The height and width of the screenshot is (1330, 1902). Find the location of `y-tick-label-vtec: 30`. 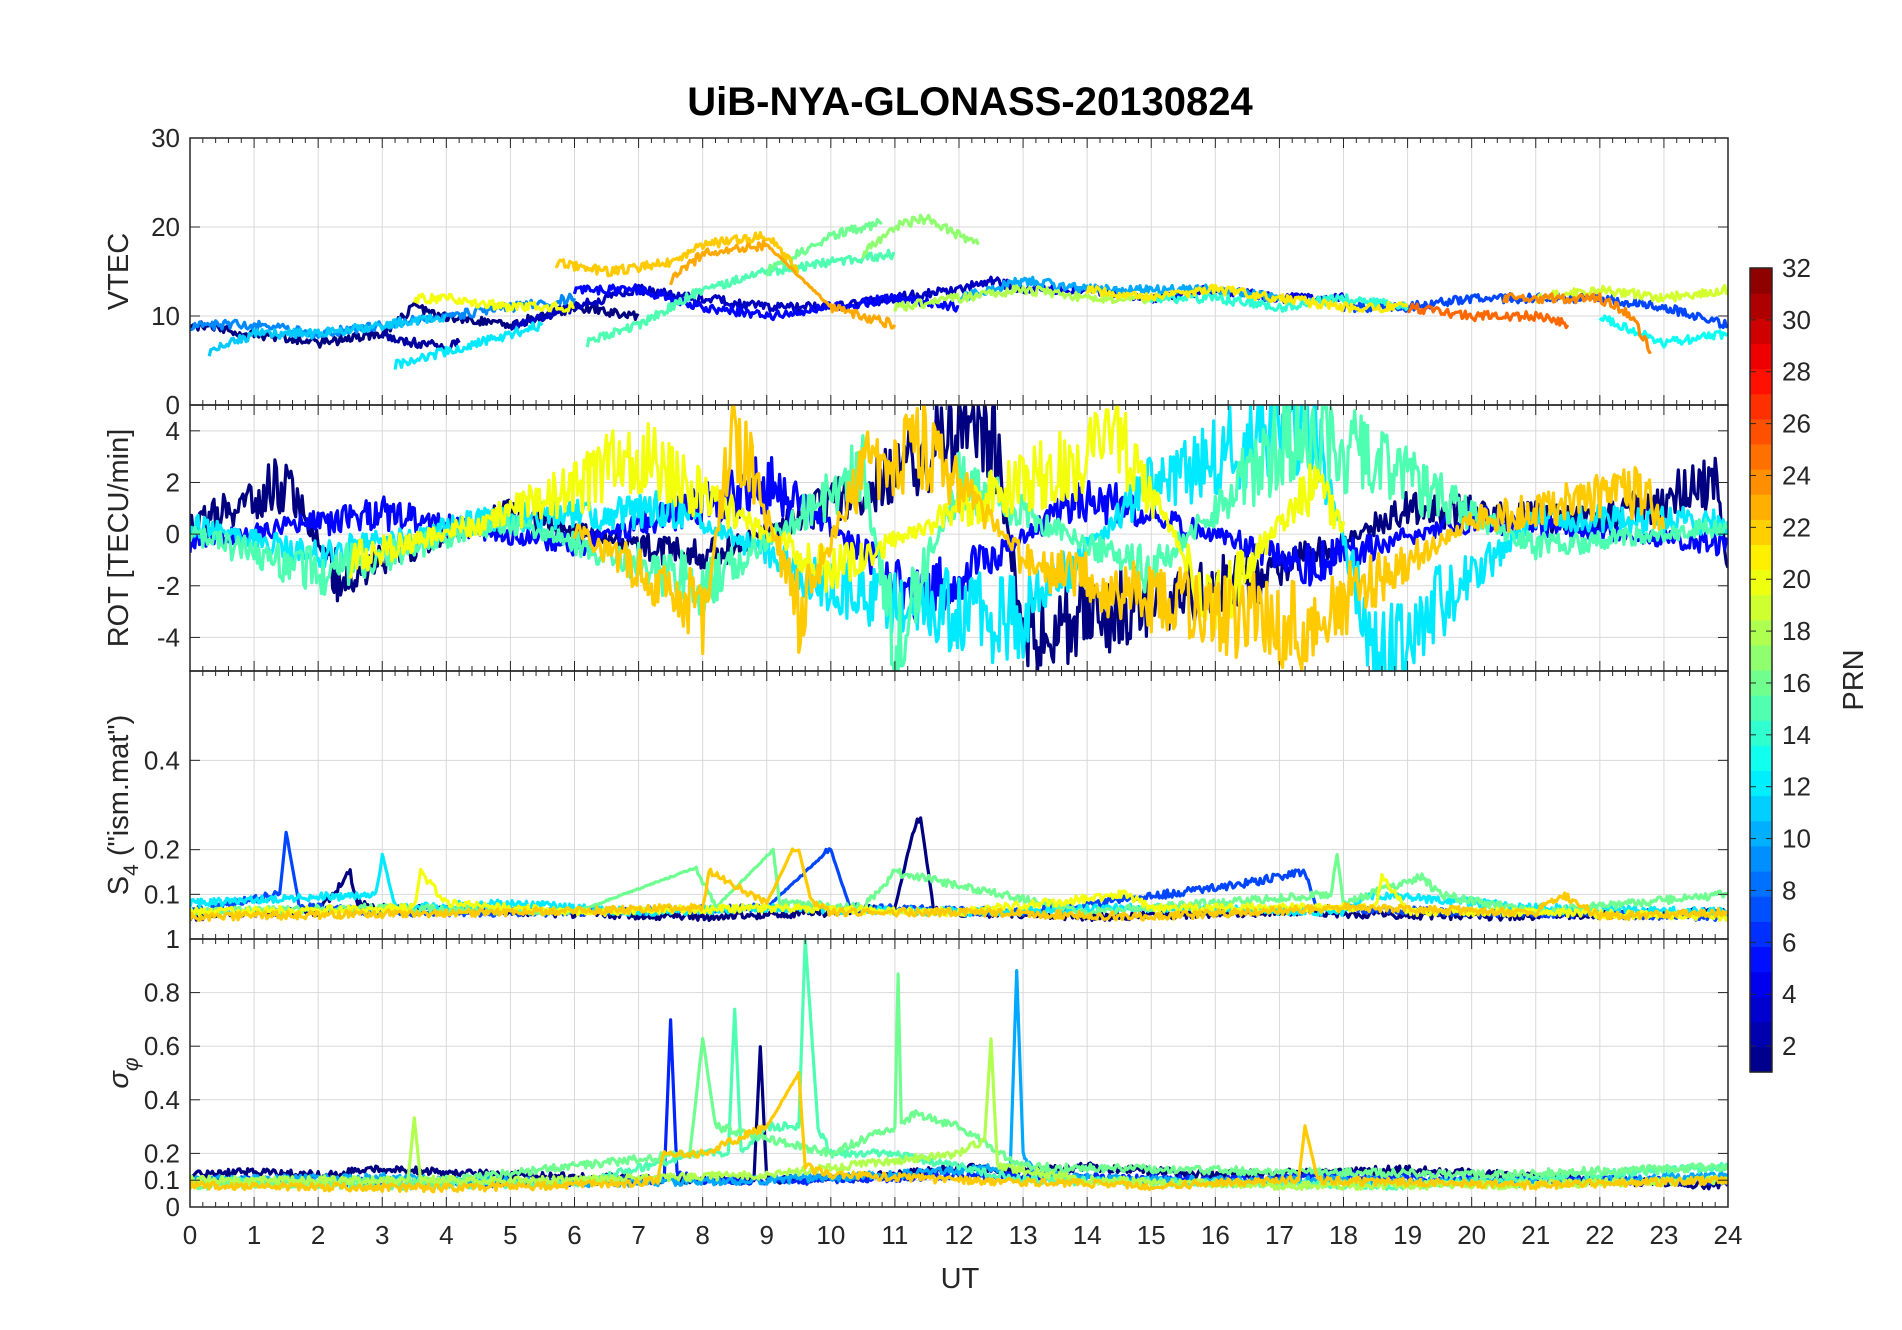

y-tick-label-vtec: 30 is located at coordinates (165, 138).